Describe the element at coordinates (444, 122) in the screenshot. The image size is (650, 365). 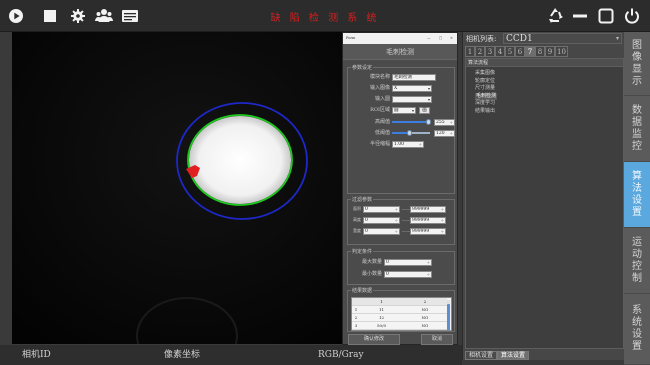
I see `high-threshold-spinbox: 255` at that location.